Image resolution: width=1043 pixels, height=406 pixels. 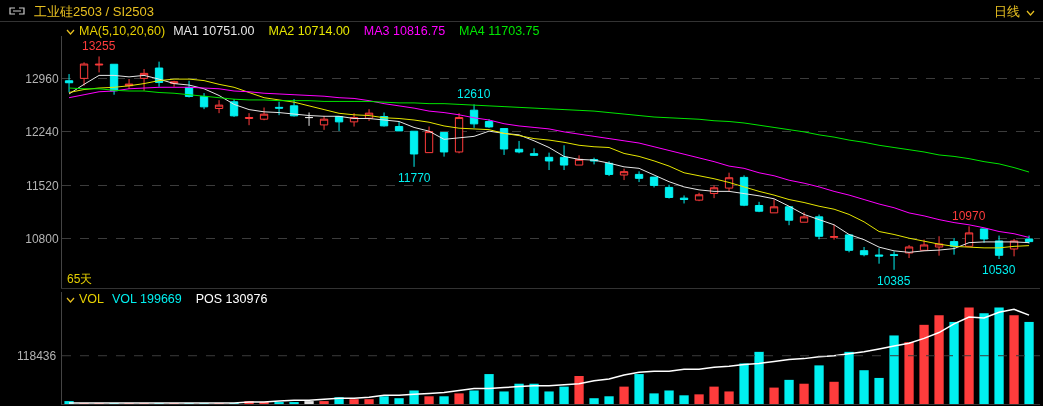 What do you see at coordinates (37, 356) in the screenshot?
I see `text: 118436` at bounding box center [37, 356].